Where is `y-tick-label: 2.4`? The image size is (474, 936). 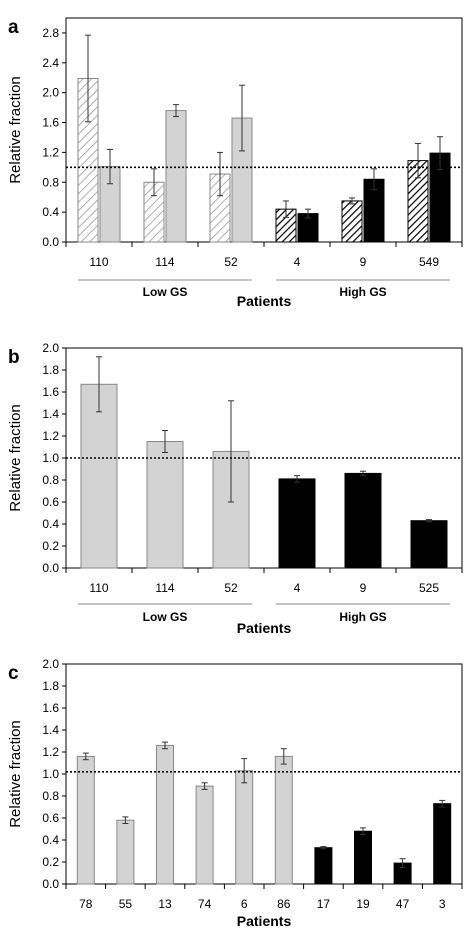
y-tick-label: 2.4 is located at coordinates (50, 63).